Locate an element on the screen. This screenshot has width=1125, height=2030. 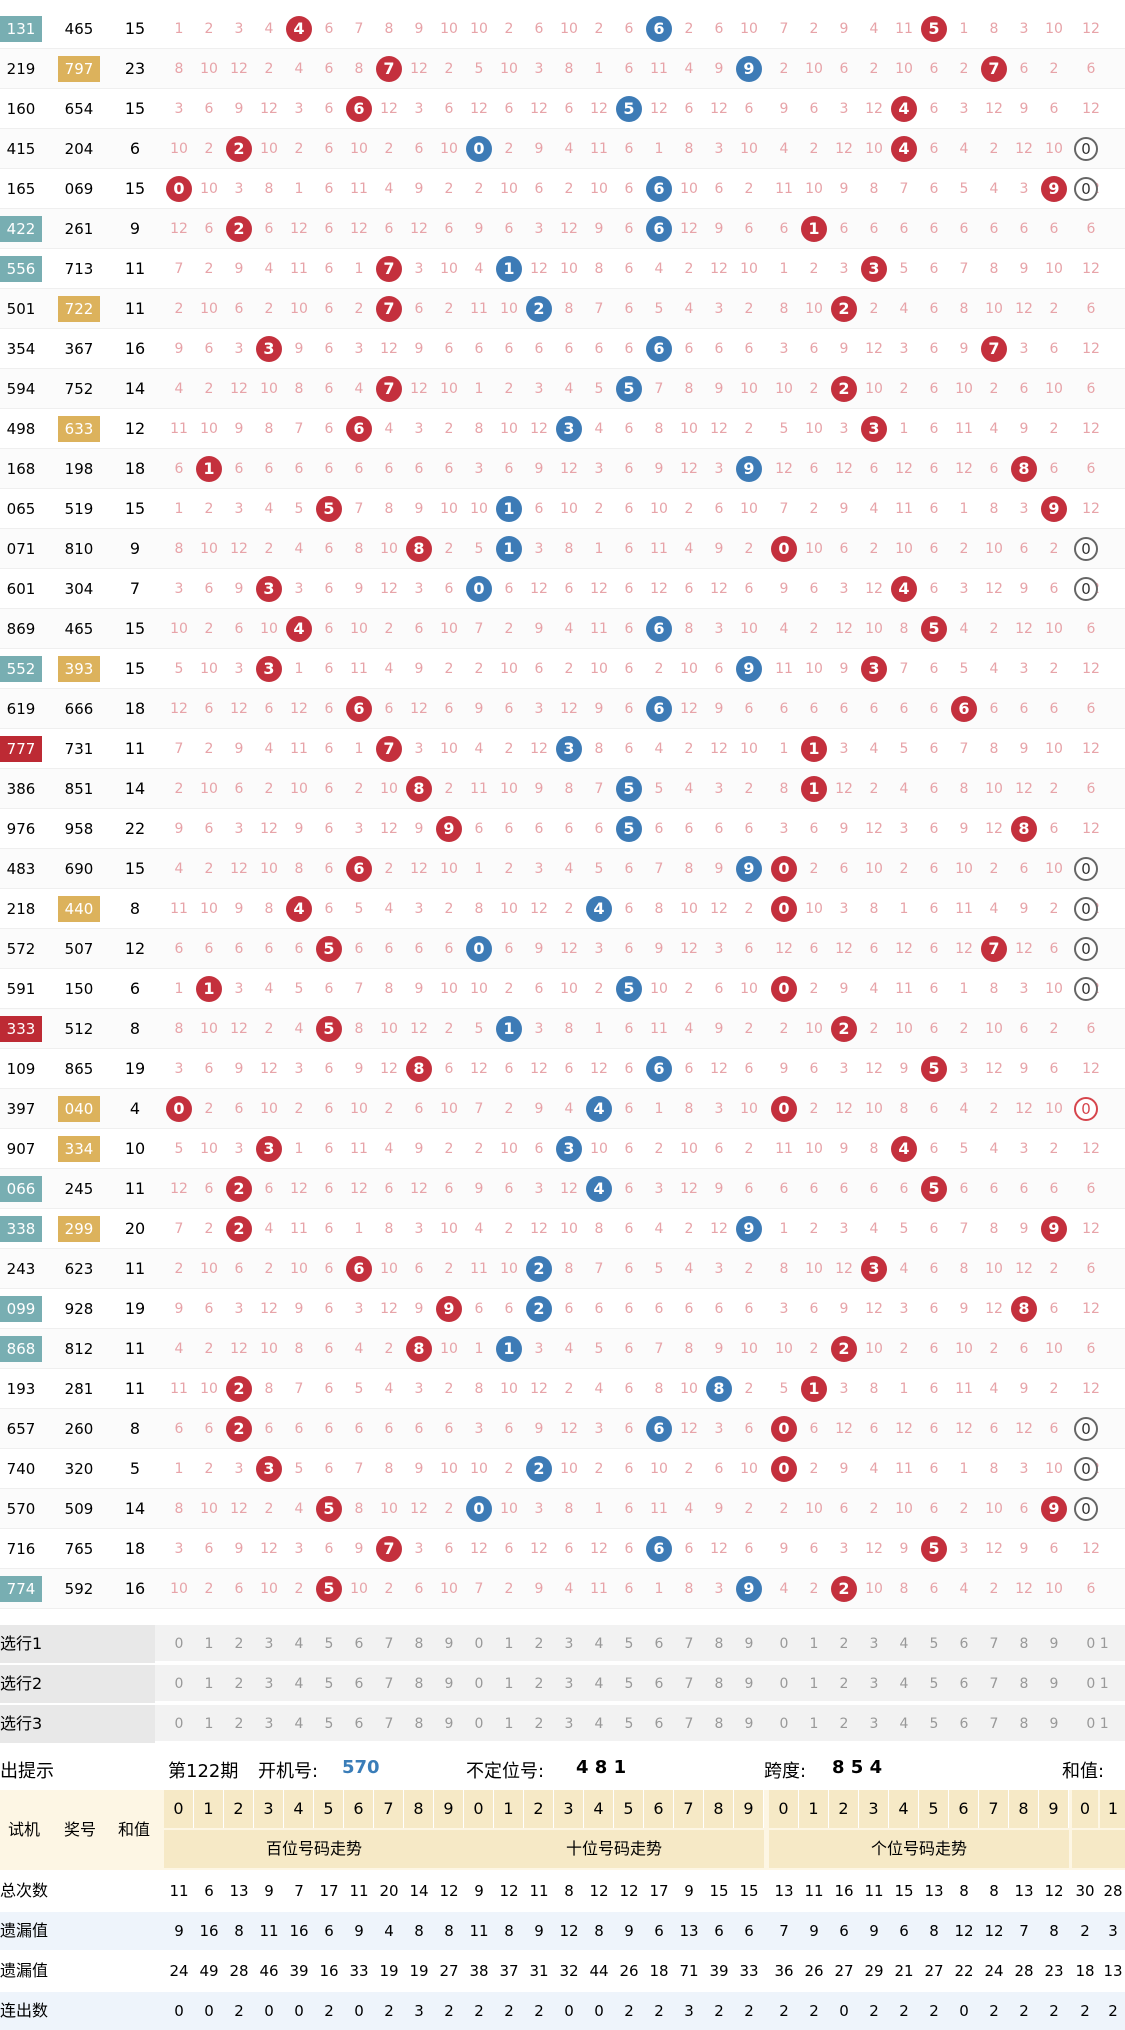
units-ball: 0 is located at coordinates (784, 1429).